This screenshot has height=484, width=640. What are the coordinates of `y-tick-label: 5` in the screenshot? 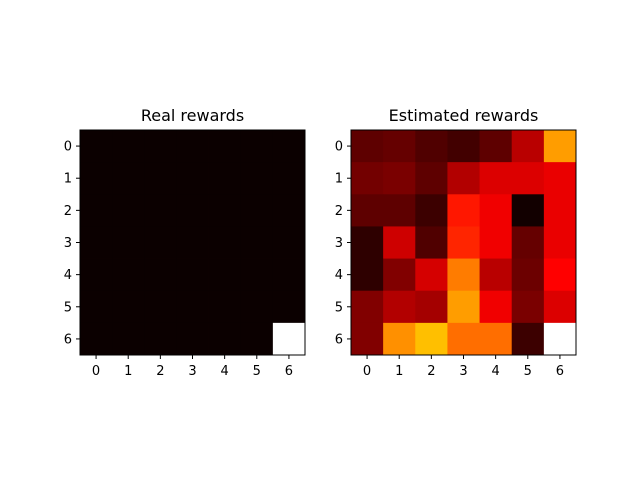 It's located at (339, 307).